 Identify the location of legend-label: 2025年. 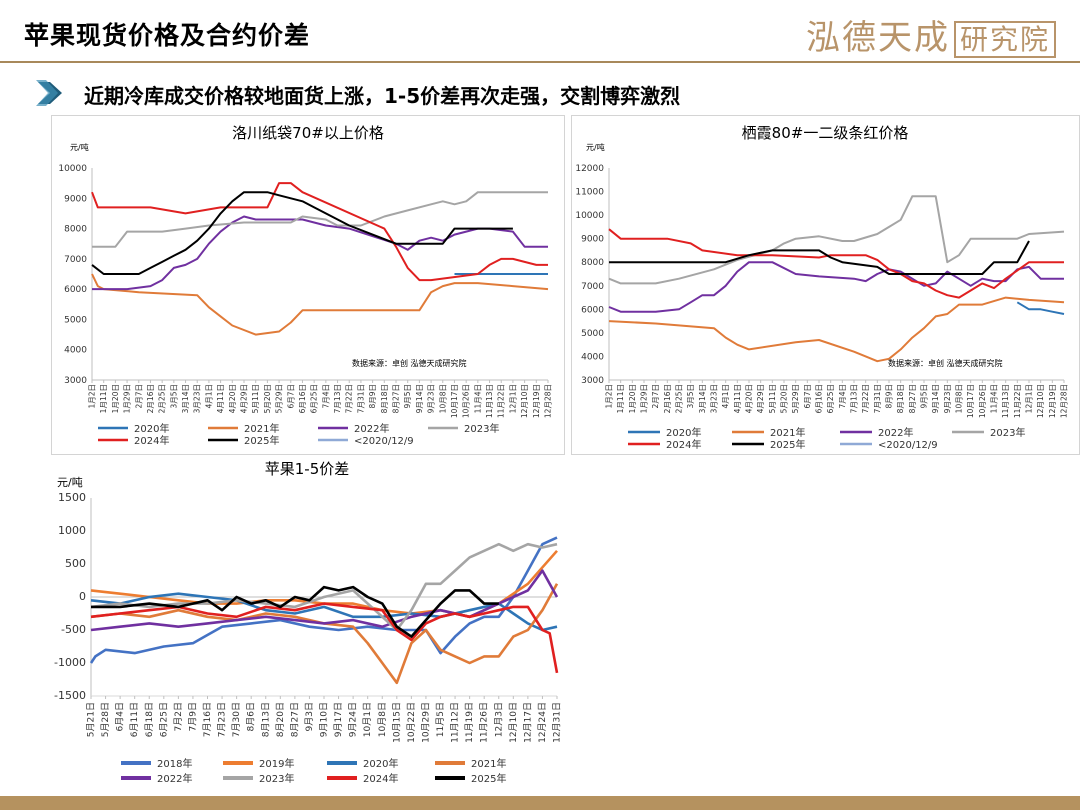
(488, 778).